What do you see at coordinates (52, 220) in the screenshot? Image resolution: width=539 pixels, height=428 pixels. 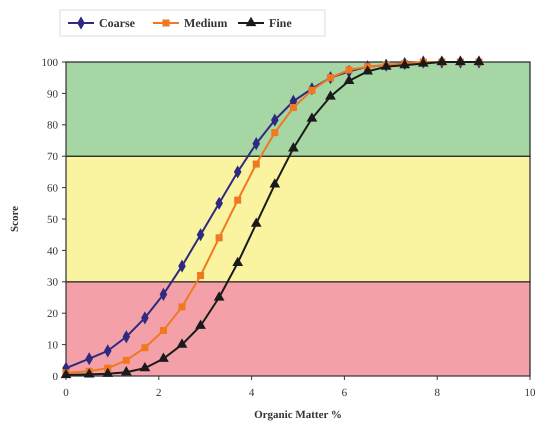 I see `y-tick-label: 50` at bounding box center [52, 220].